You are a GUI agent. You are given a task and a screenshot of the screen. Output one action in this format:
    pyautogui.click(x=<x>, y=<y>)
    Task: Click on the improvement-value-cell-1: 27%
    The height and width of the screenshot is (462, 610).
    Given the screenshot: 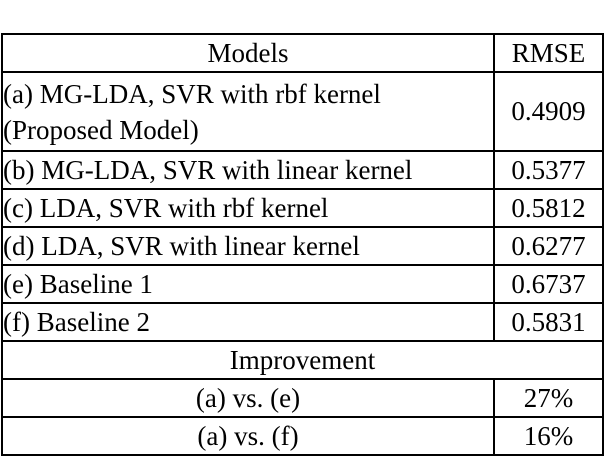 What is the action you would take?
    pyautogui.click(x=548, y=398)
    